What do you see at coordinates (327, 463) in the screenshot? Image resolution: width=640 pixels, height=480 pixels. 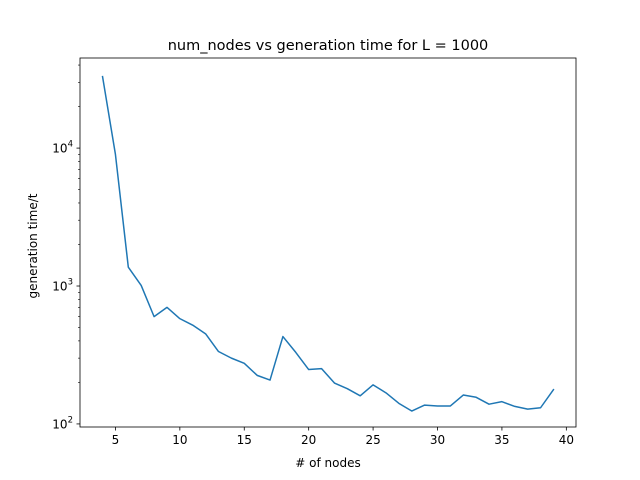 I see `x-axis-label: # of nodes` at bounding box center [327, 463].